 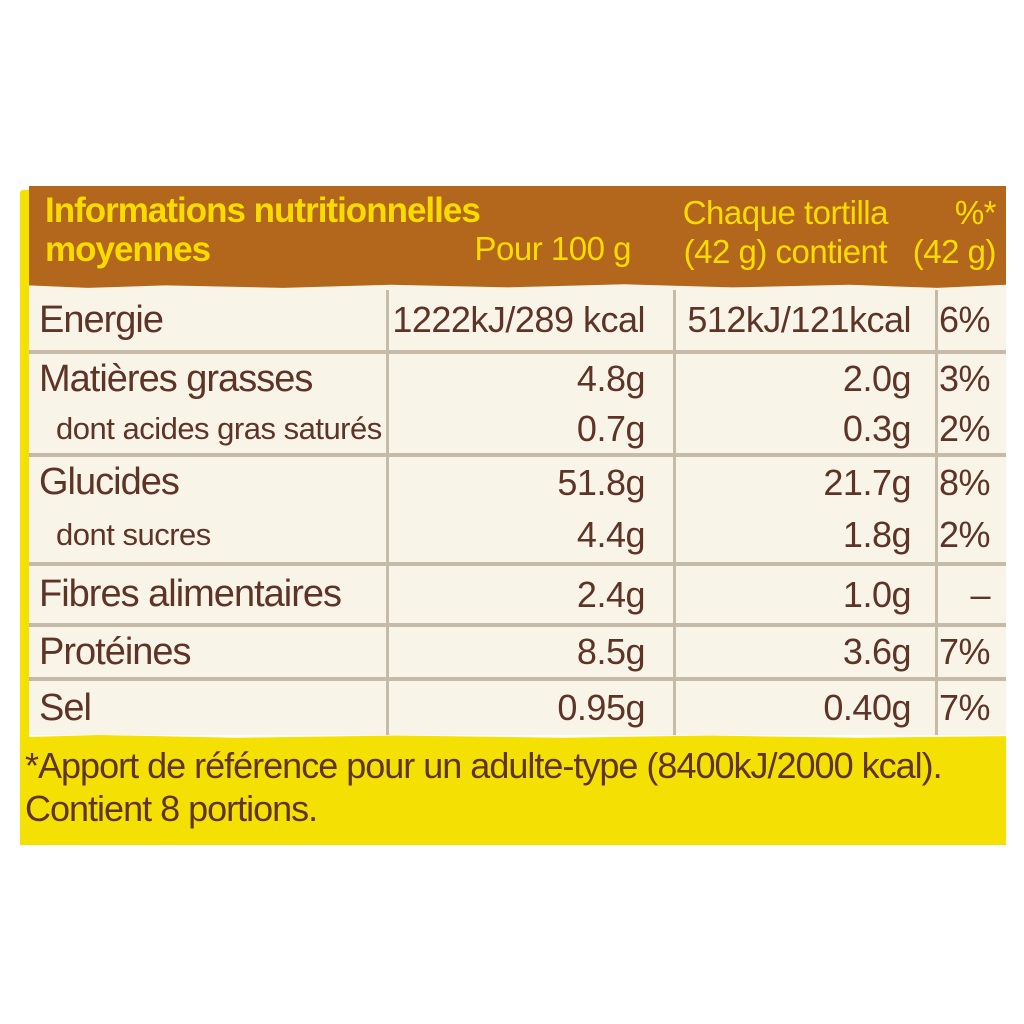 What do you see at coordinates (804, 482) in the screenshot?
I see `value-per-portion: 21.7g` at bounding box center [804, 482].